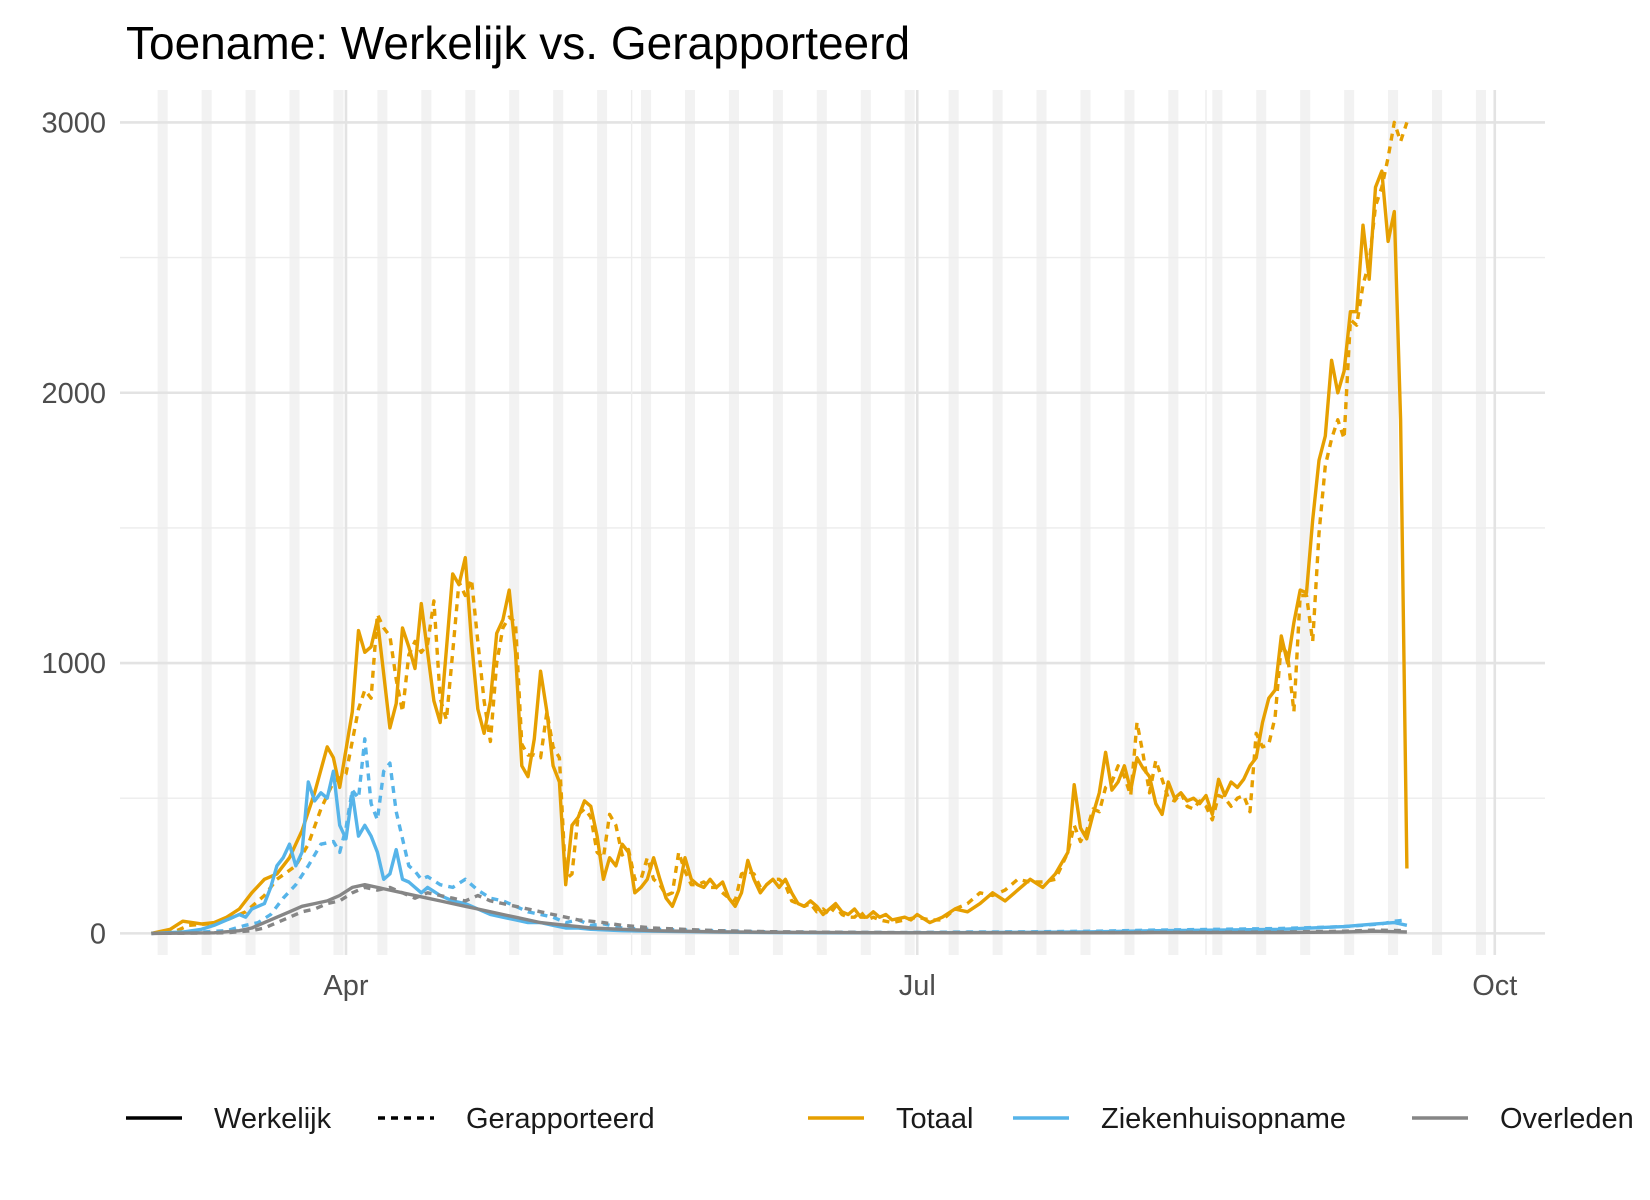 The image size is (1650, 1200). Describe the element at coordinates (917, 986) in the screenshot. I see `x-tick-label-1: Jul` at that location.